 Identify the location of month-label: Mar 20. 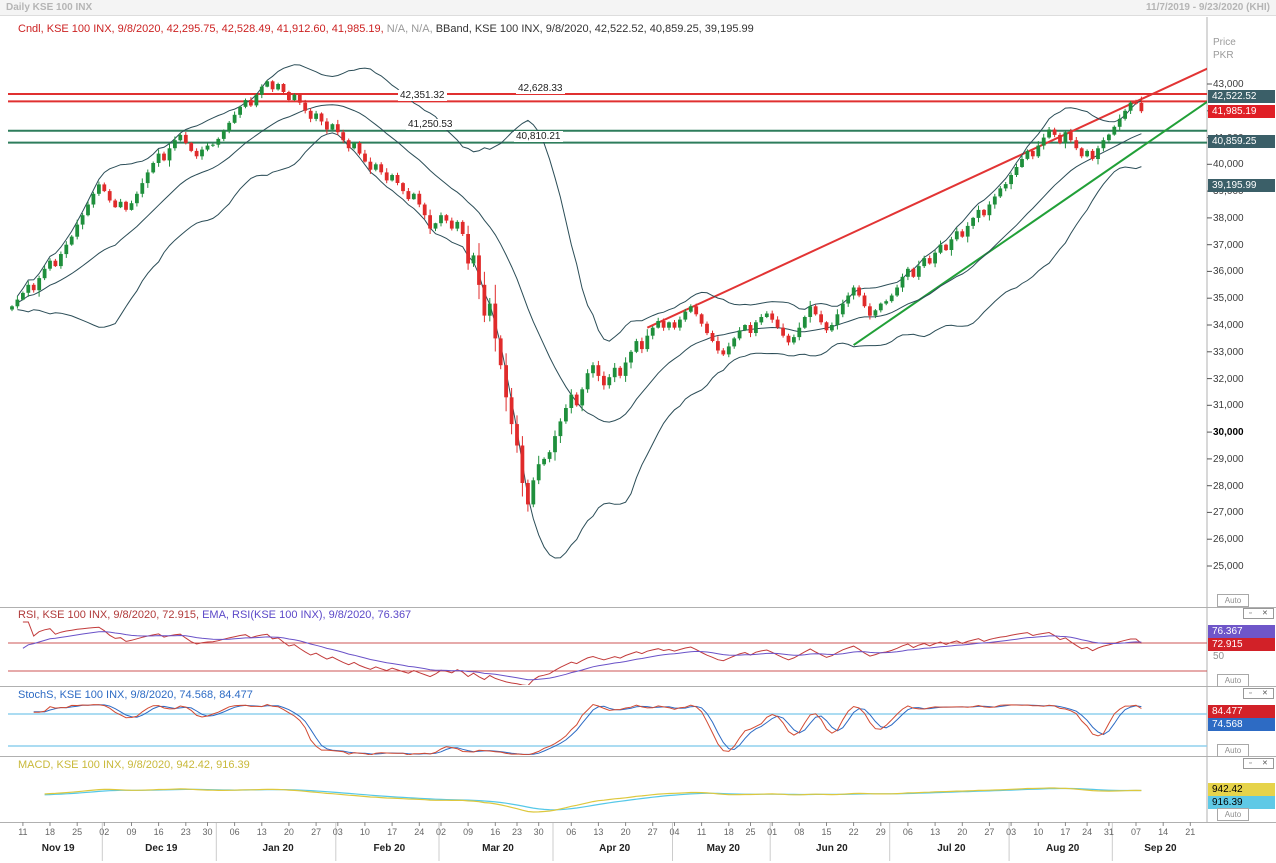
(498, 848).